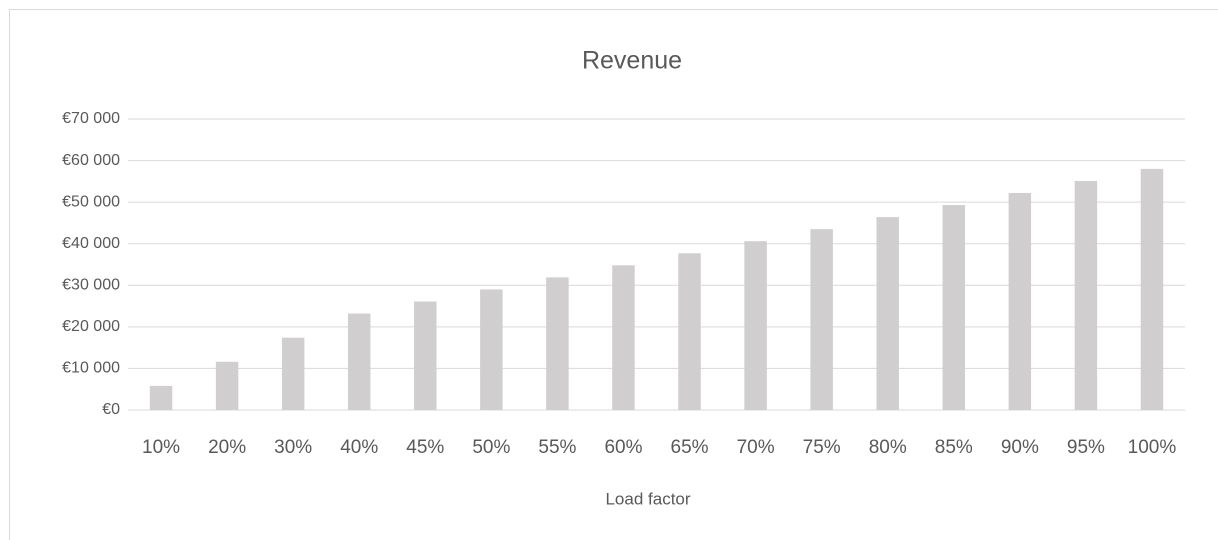 This screenshot has height=540, width=1218. I want to click on y-tick-label: €30 000, so click(91, 285).